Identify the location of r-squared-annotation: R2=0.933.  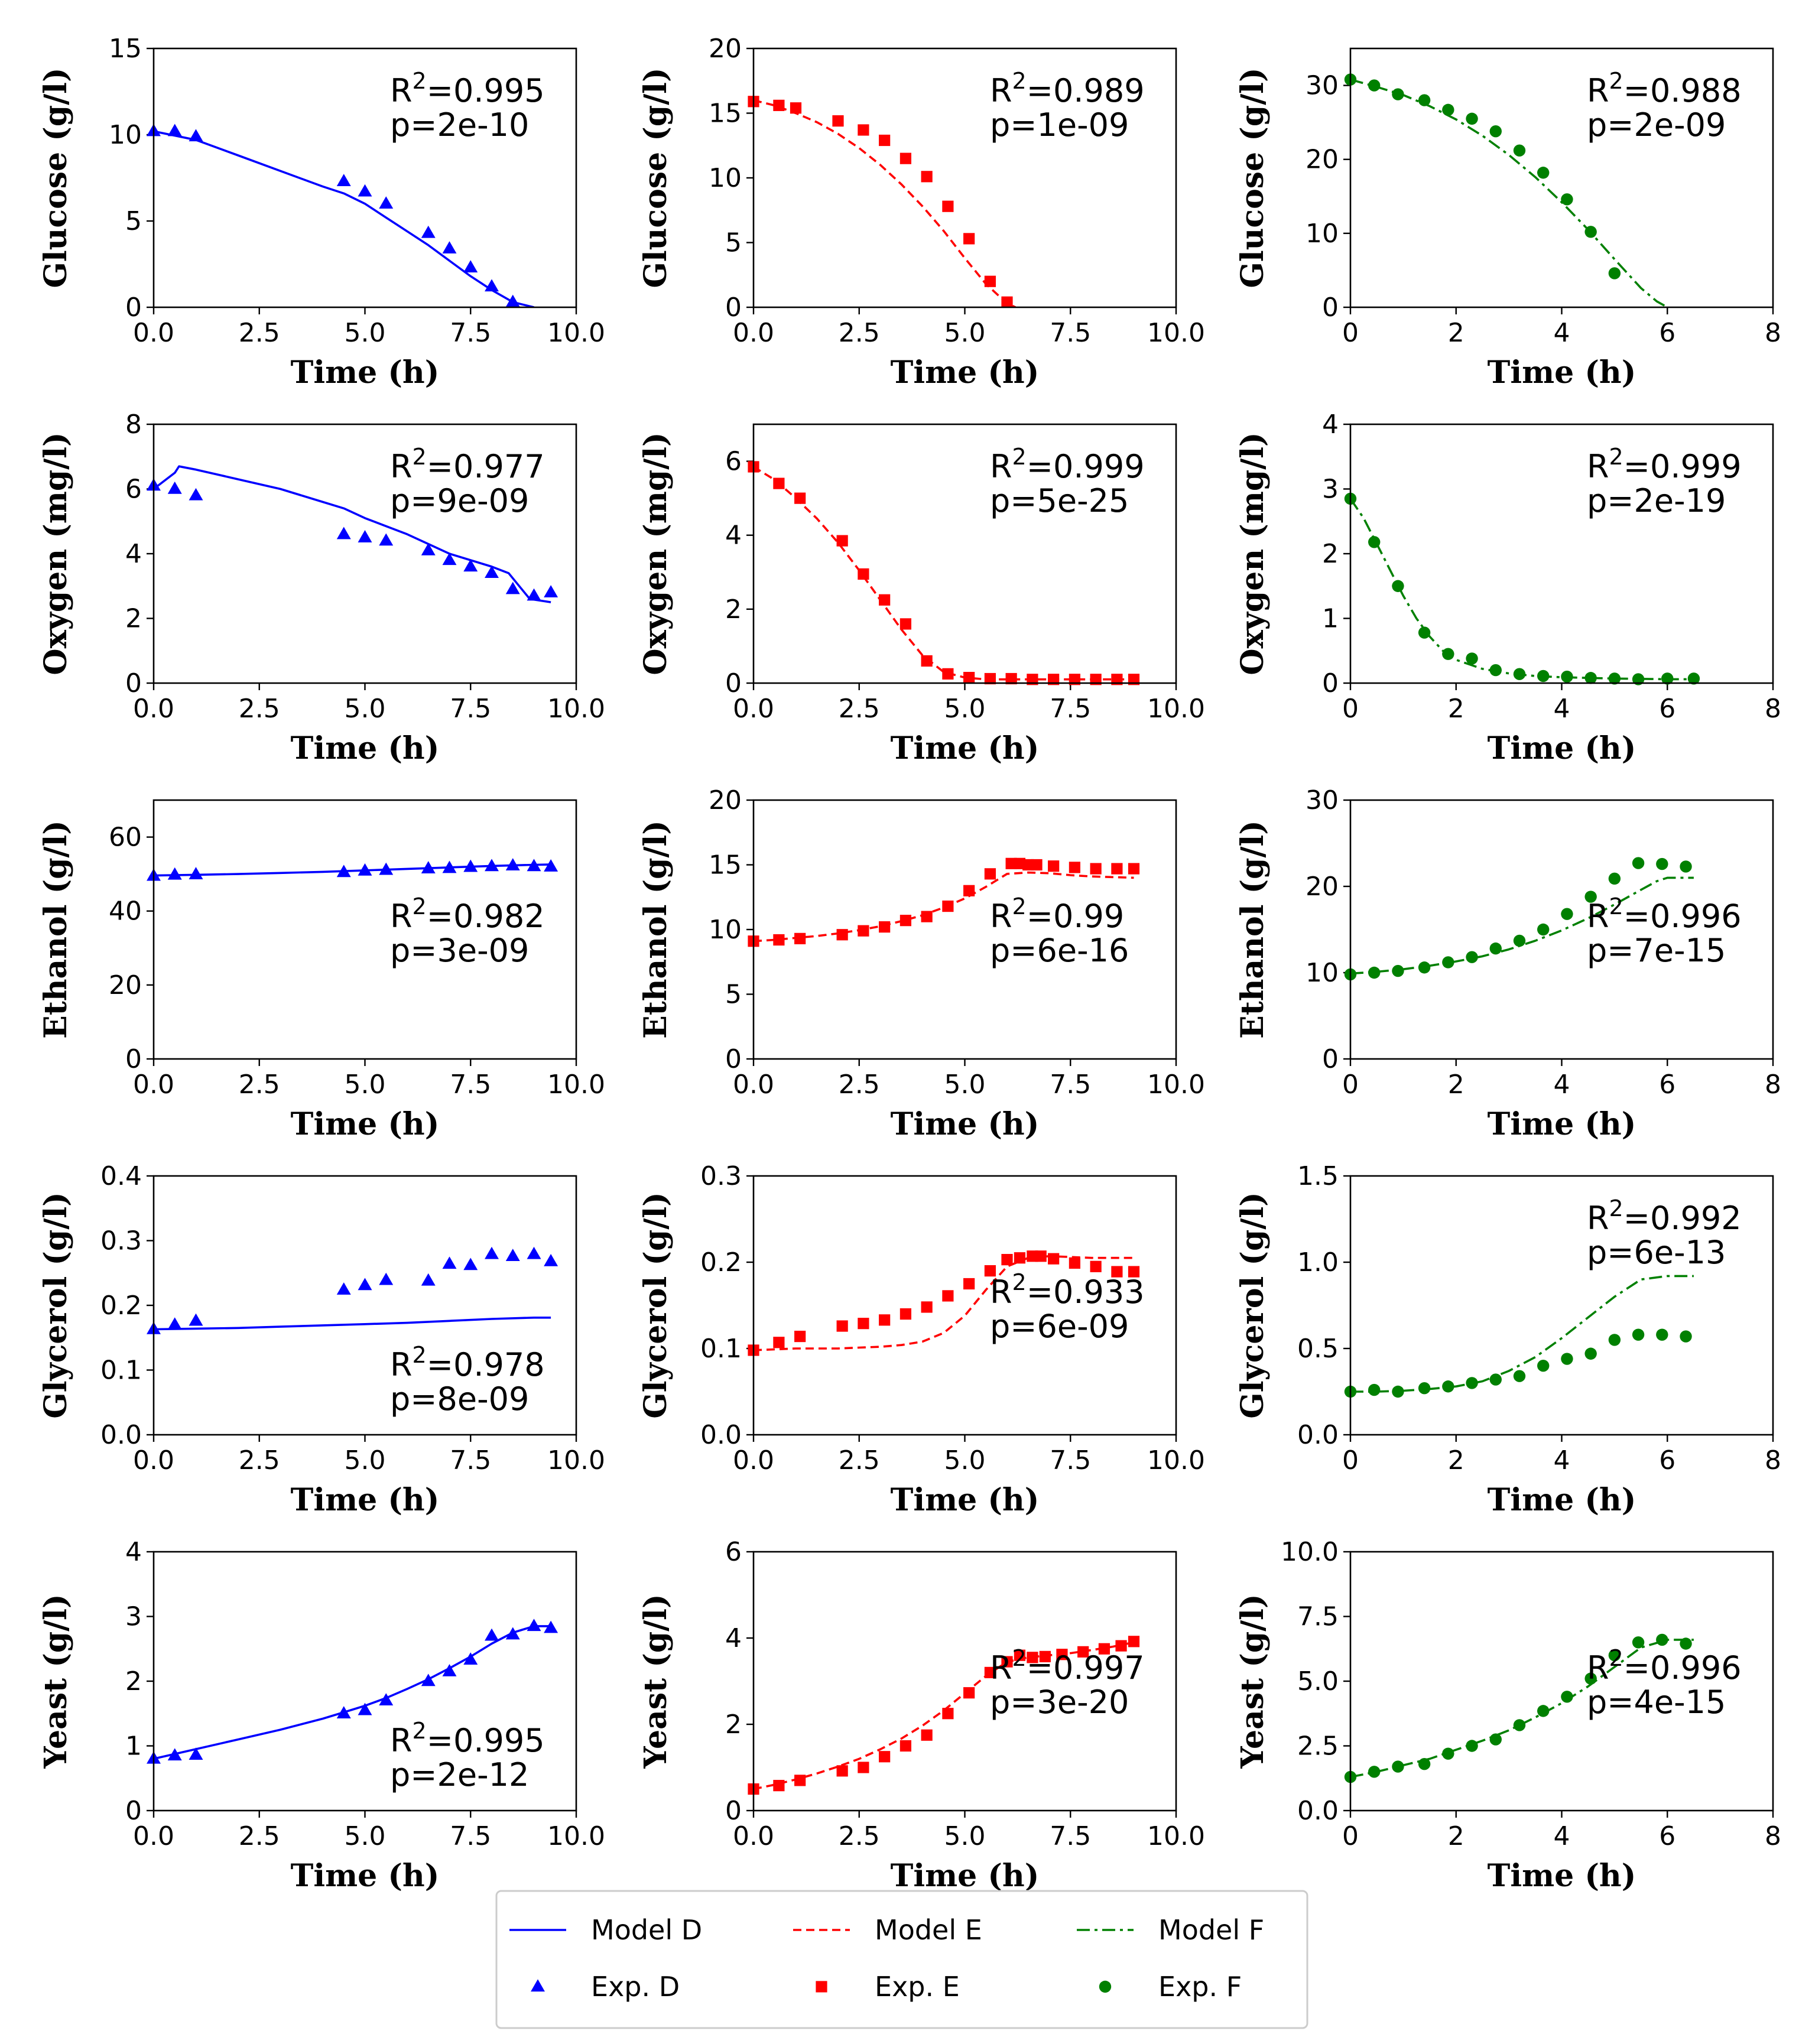
(1067, 1290).